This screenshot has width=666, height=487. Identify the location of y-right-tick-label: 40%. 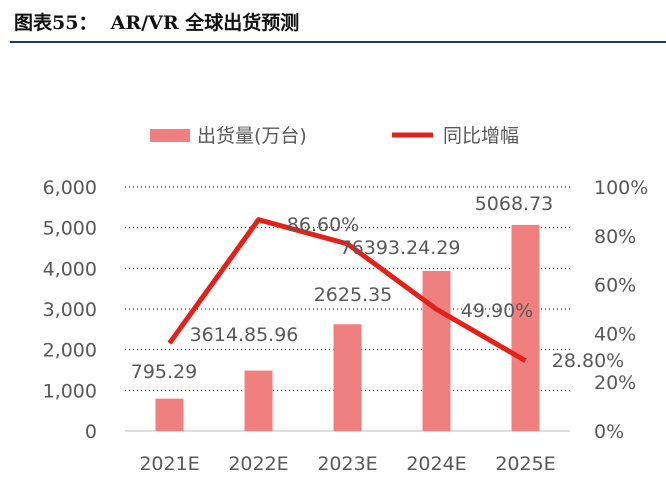
(615, 334).